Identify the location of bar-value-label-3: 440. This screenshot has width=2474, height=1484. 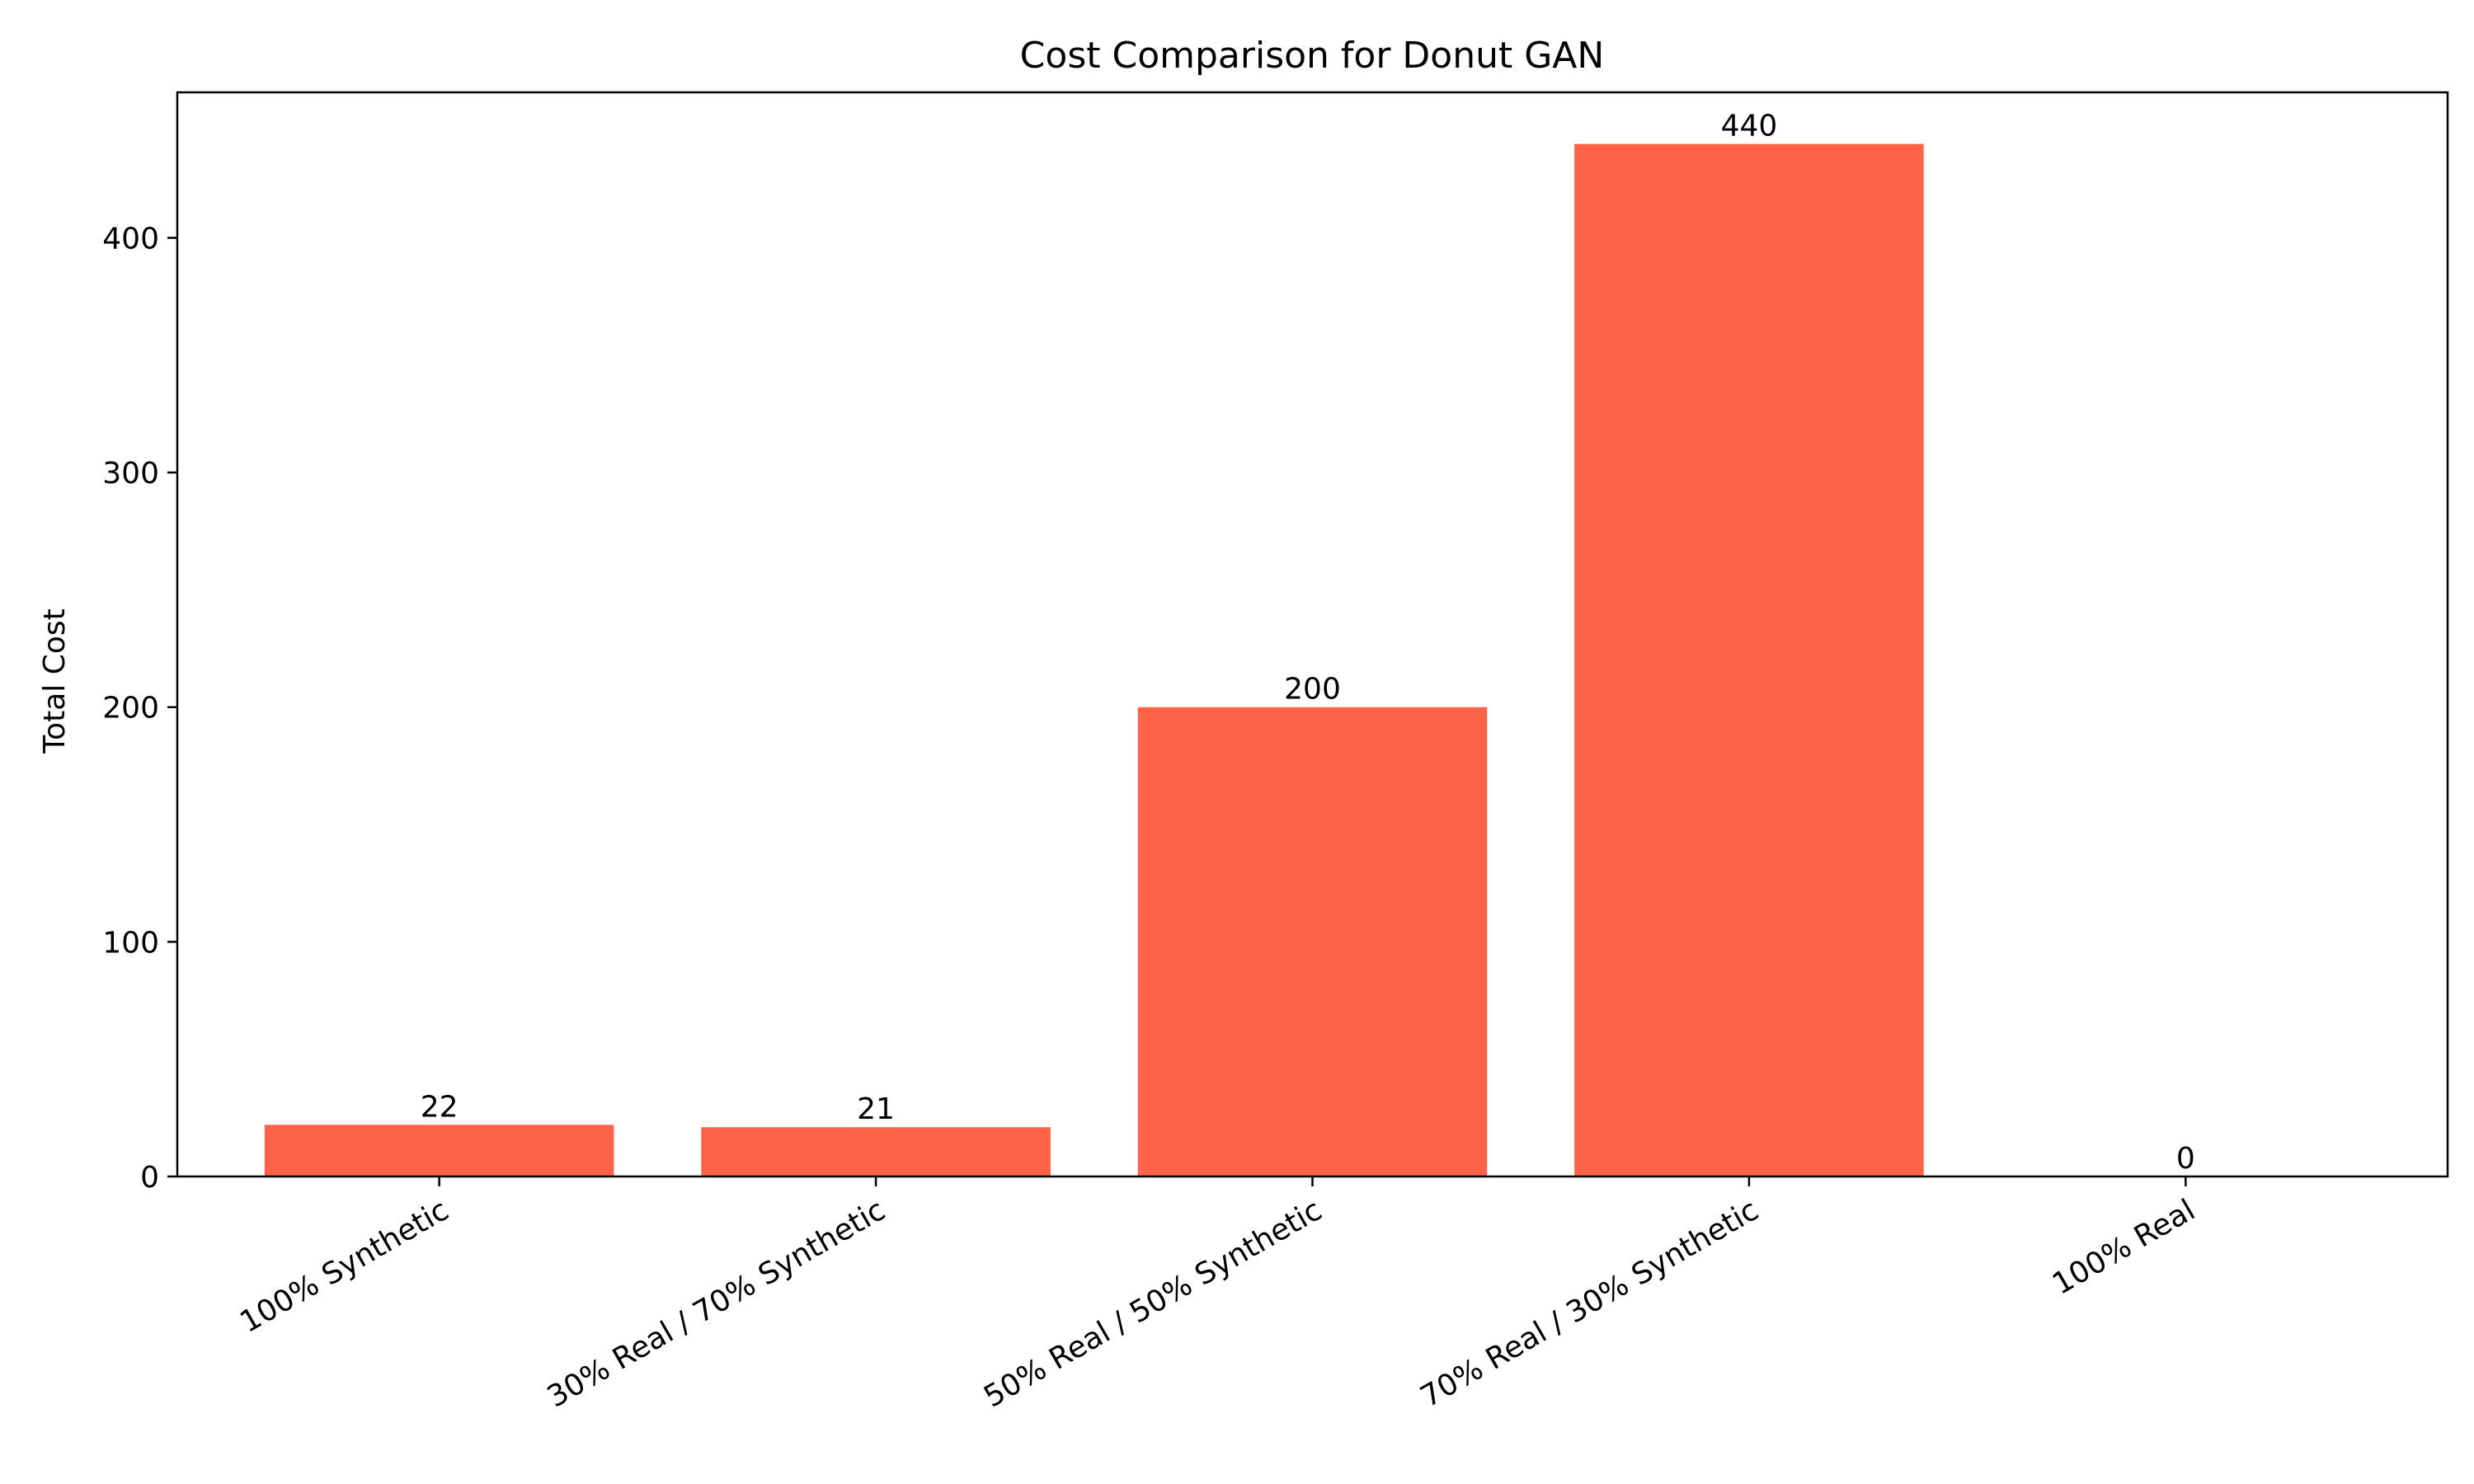
(1749, 127).